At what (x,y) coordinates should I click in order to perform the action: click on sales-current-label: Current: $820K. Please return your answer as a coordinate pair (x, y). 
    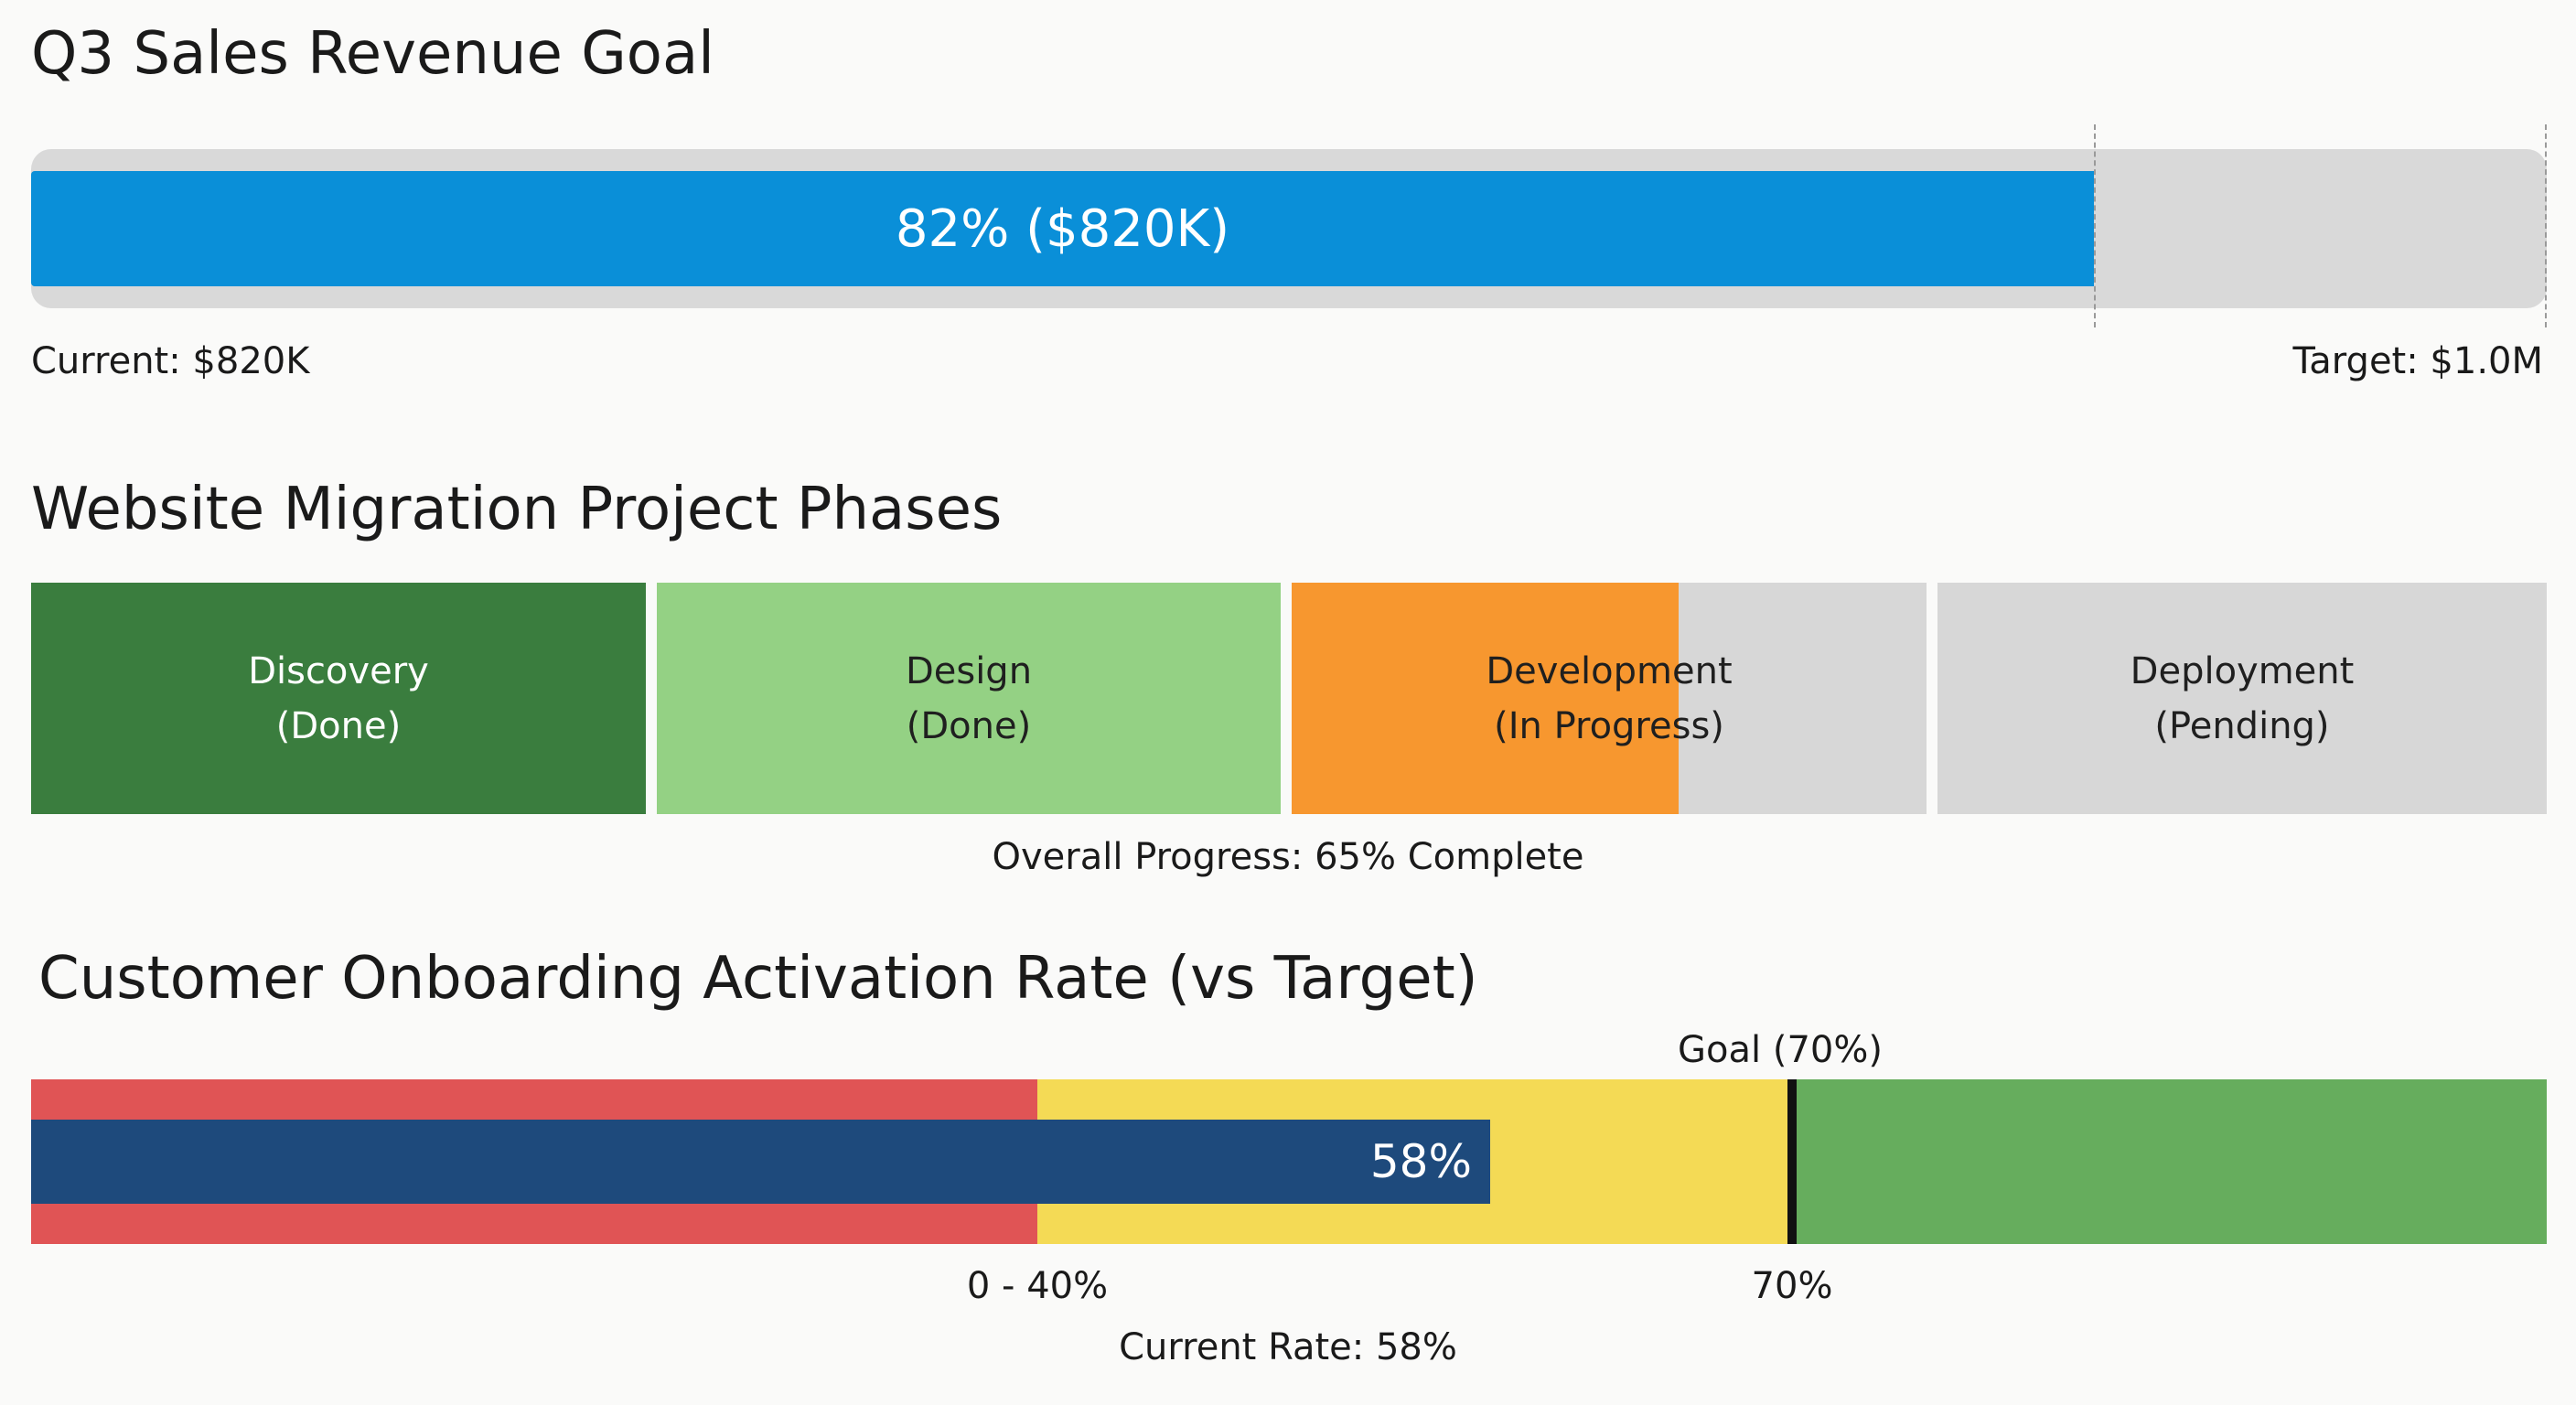
    Looking at the image, I should click on (171, 361).